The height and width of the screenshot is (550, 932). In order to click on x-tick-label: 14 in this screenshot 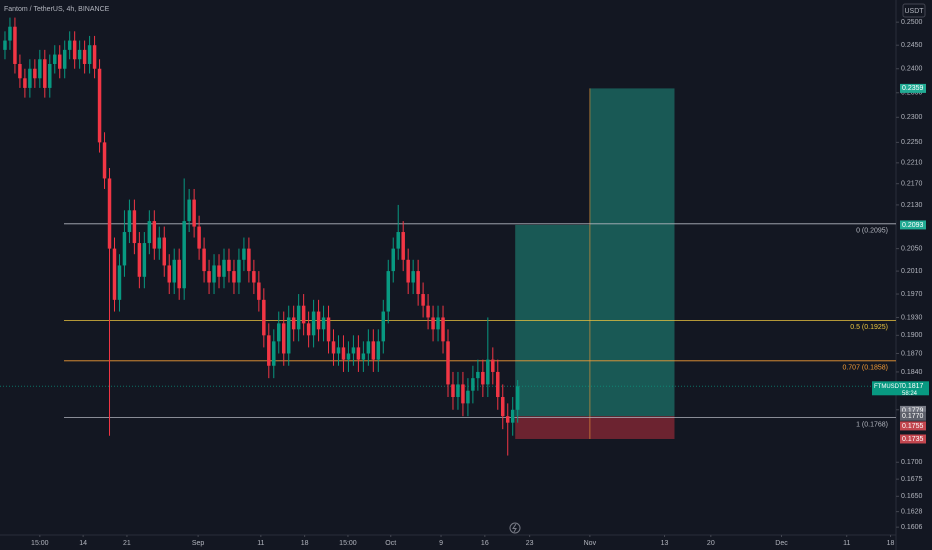, I will do `click(83, 543)`.